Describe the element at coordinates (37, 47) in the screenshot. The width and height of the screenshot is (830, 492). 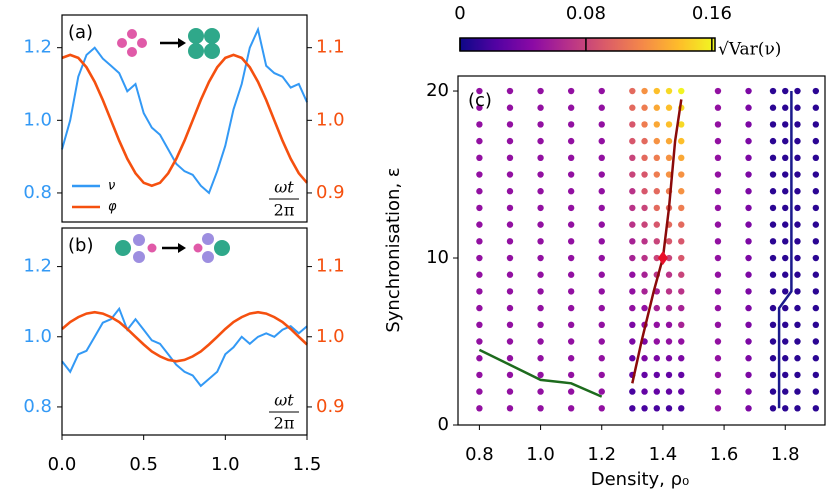
I see `y-tick-label: 1.2` at that location.